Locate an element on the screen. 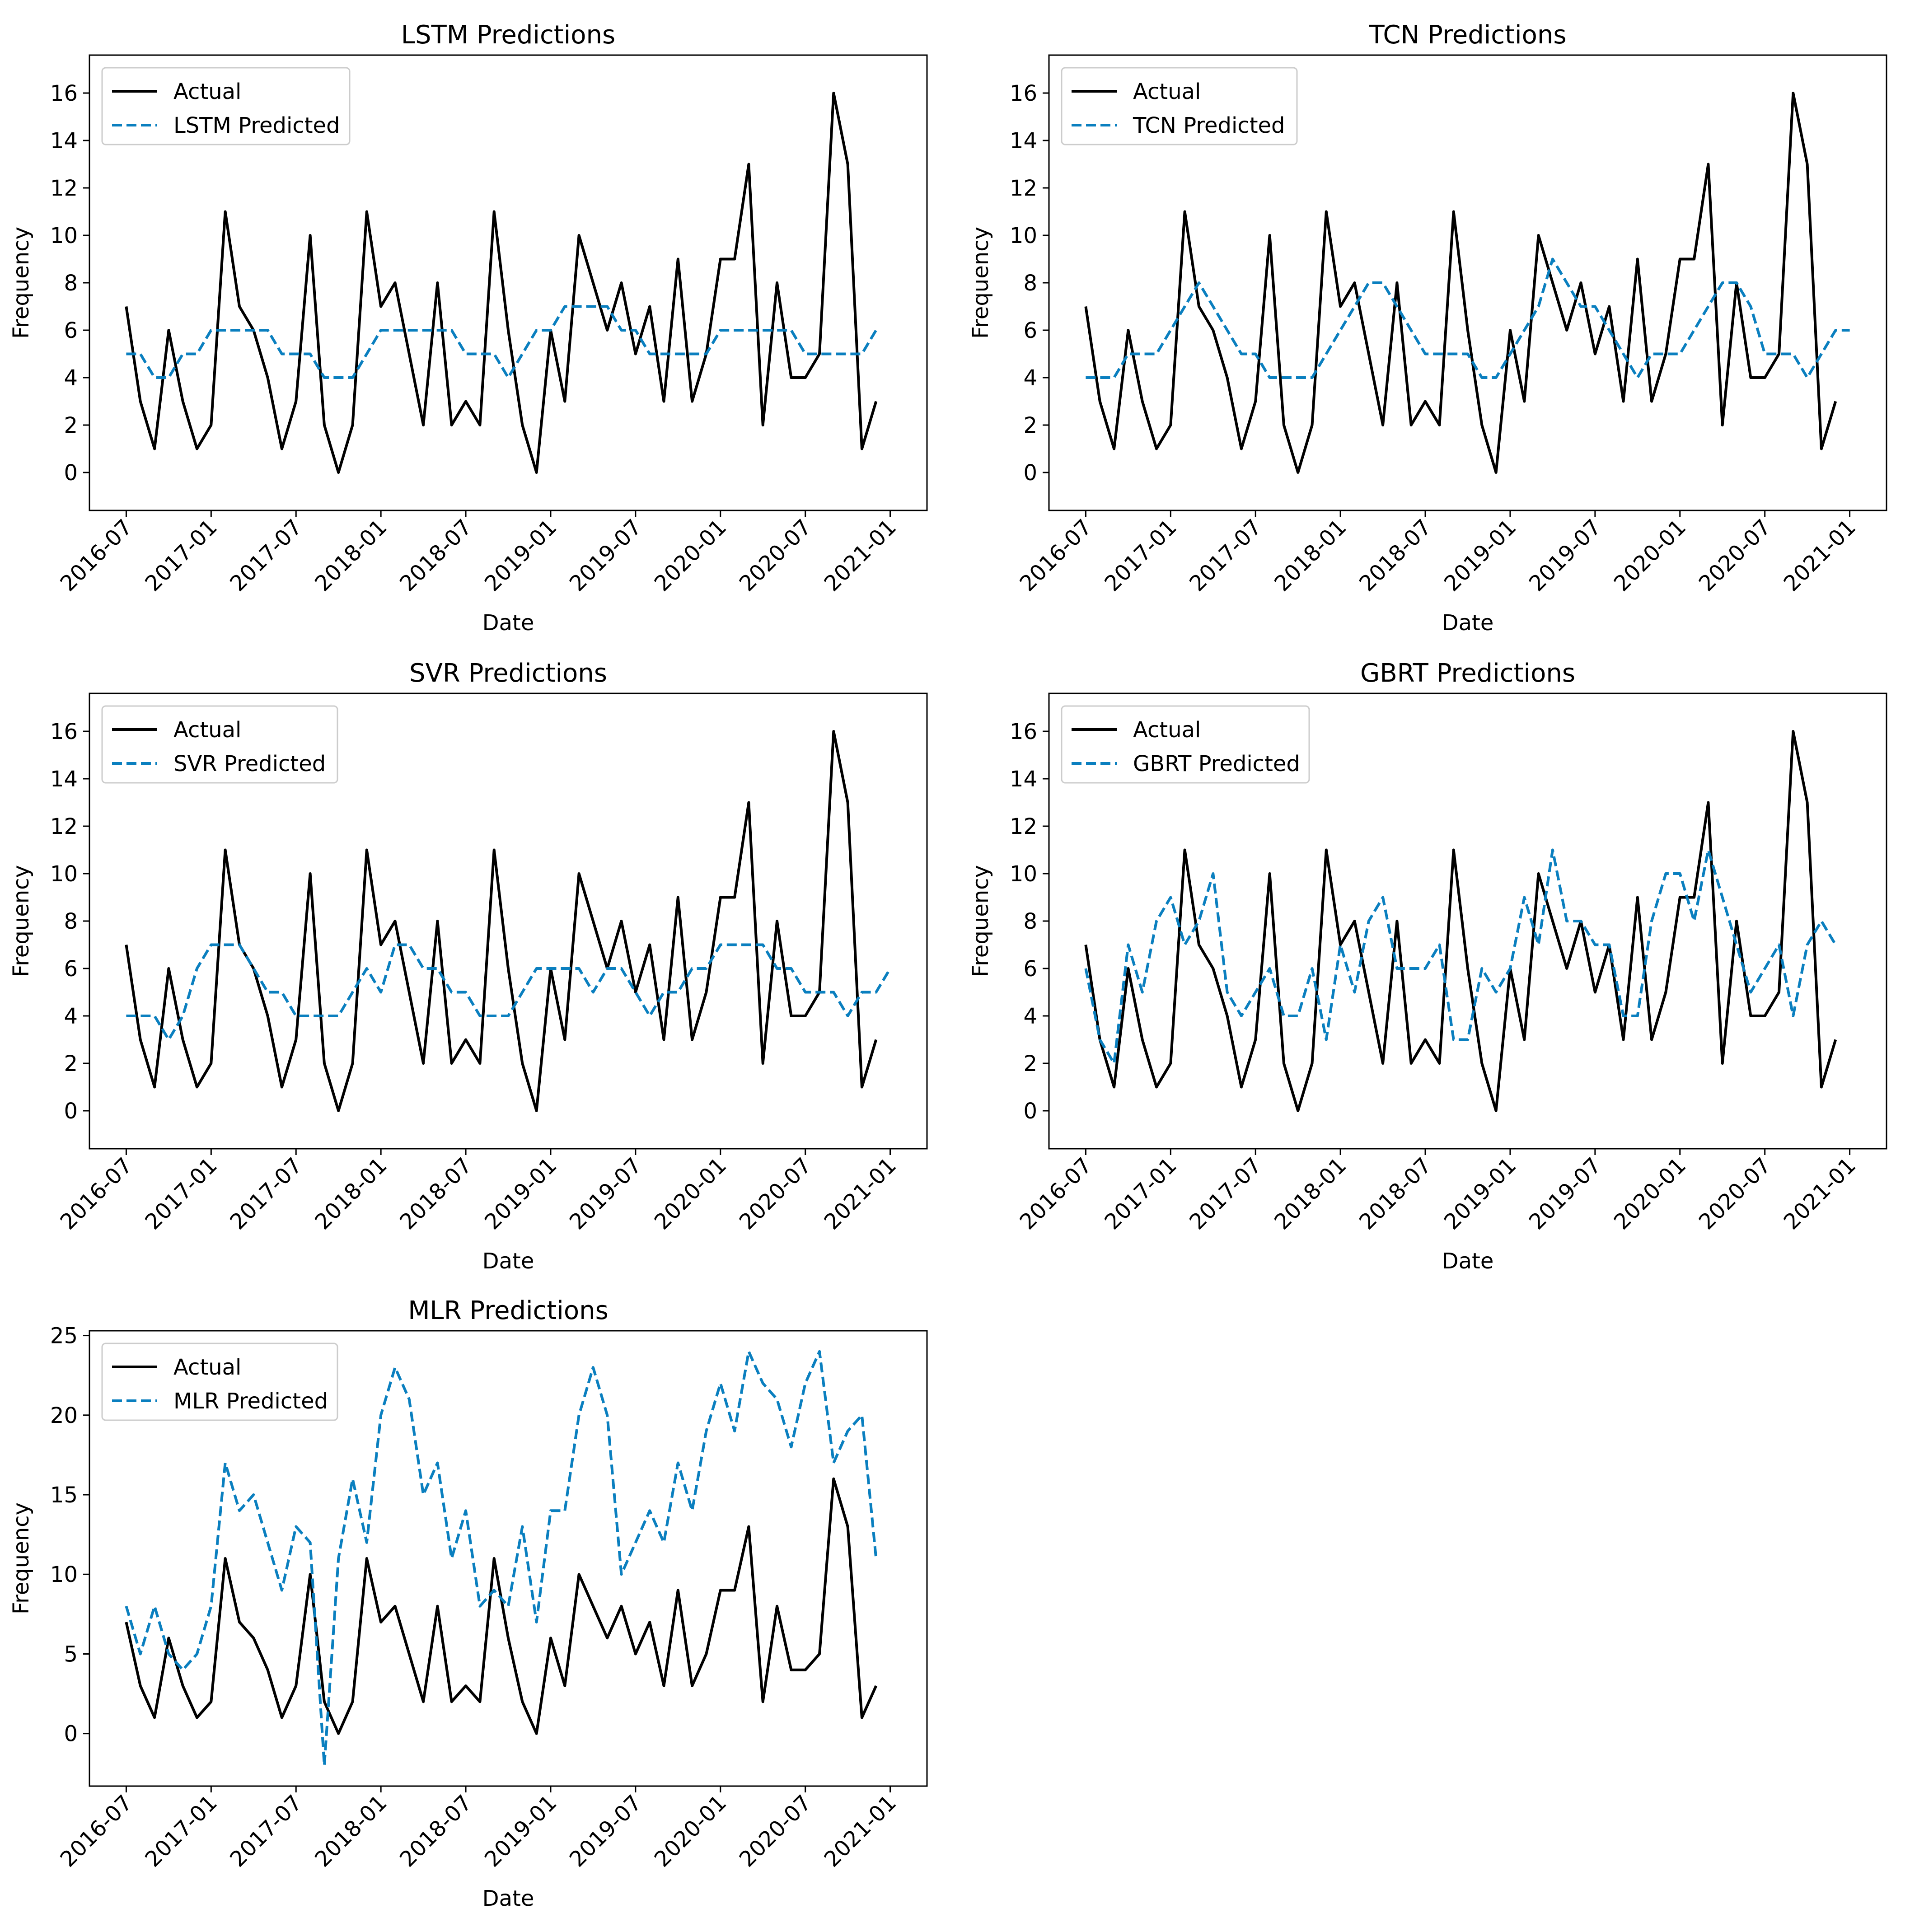 This screenshot has height=1932, width=1910. legend: Actual MLR Predicted is located at coordinates (219, 1382).